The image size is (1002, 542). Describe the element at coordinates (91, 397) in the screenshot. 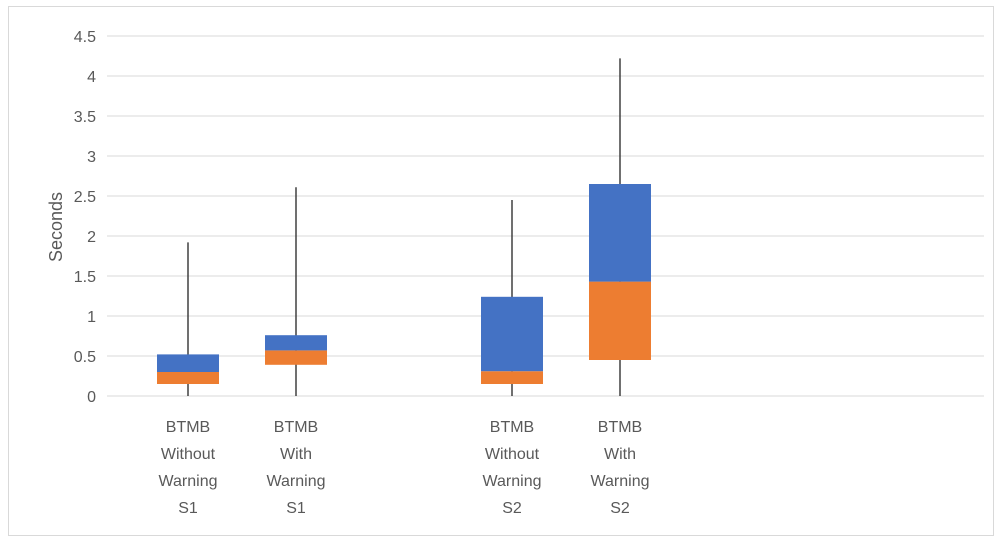

I see `y-tick-label: 0` at that location.